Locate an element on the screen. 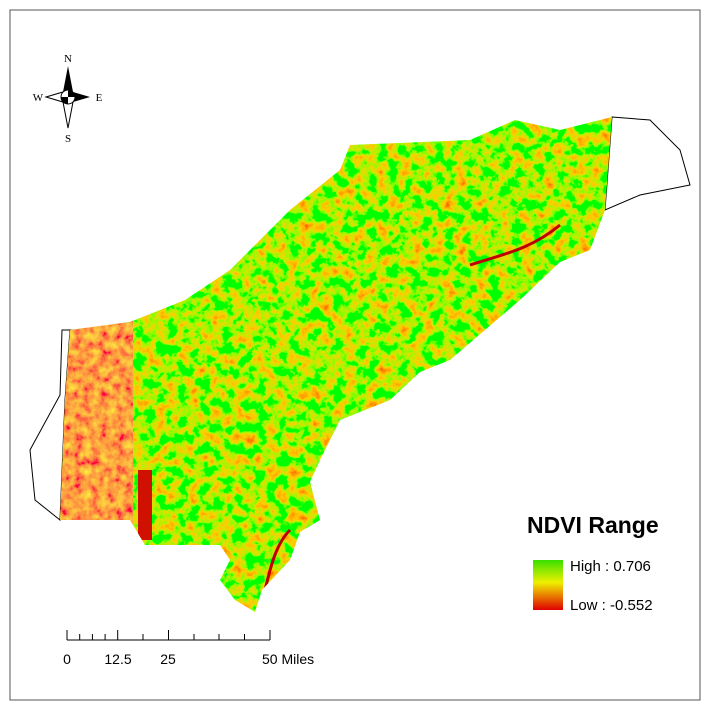 This screenshot has width=711, height=710. scale-bar is located at coordinates (168, 635).